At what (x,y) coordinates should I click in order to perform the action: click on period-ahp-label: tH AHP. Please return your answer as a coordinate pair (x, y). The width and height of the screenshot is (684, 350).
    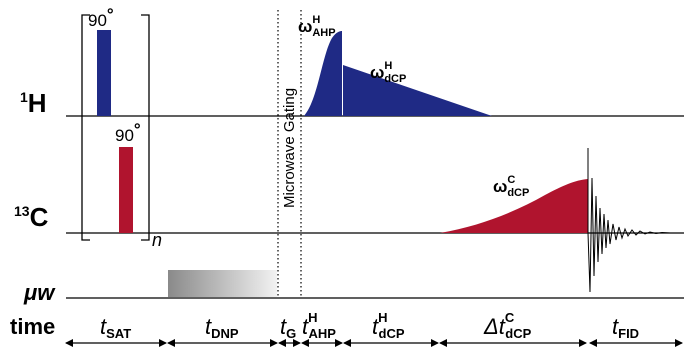
    Looking at the image, I should click on (319, 325).